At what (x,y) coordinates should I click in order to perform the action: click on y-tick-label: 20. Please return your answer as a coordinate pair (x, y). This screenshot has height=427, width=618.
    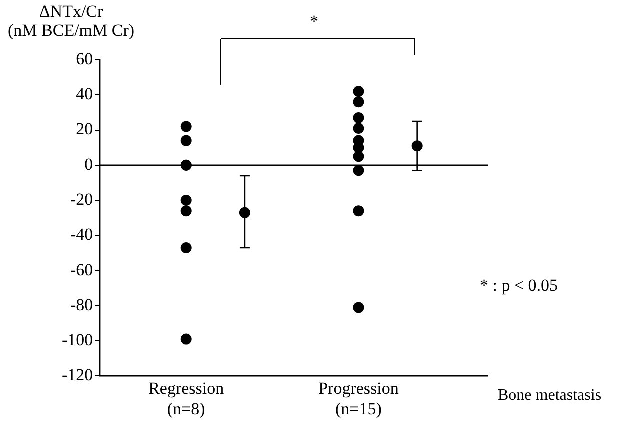
    Looking at the image, I should click on (85, 129).